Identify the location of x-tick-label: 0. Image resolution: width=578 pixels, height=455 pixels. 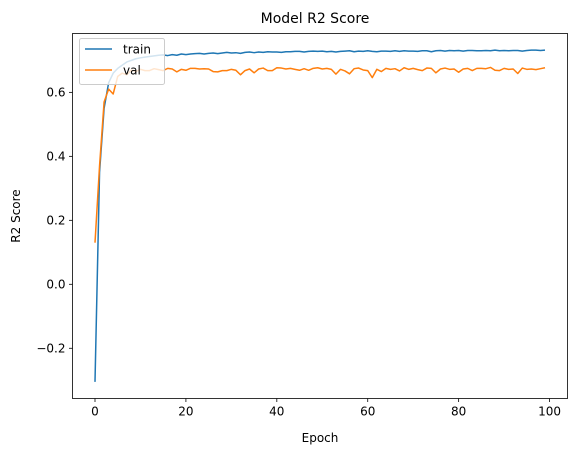
(95, 412).